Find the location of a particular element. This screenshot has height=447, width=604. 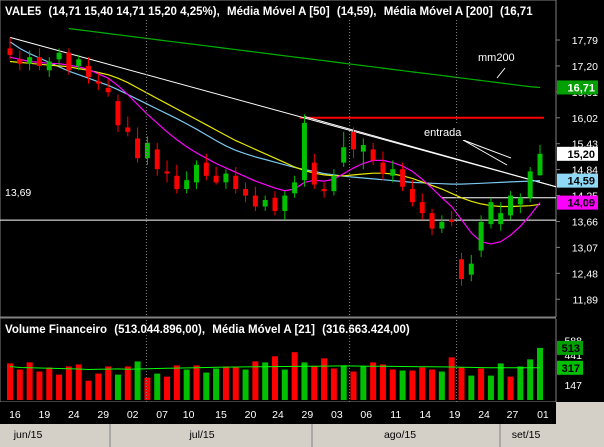

price-tick-label: 13,66 is located at coordinates (585, 222).